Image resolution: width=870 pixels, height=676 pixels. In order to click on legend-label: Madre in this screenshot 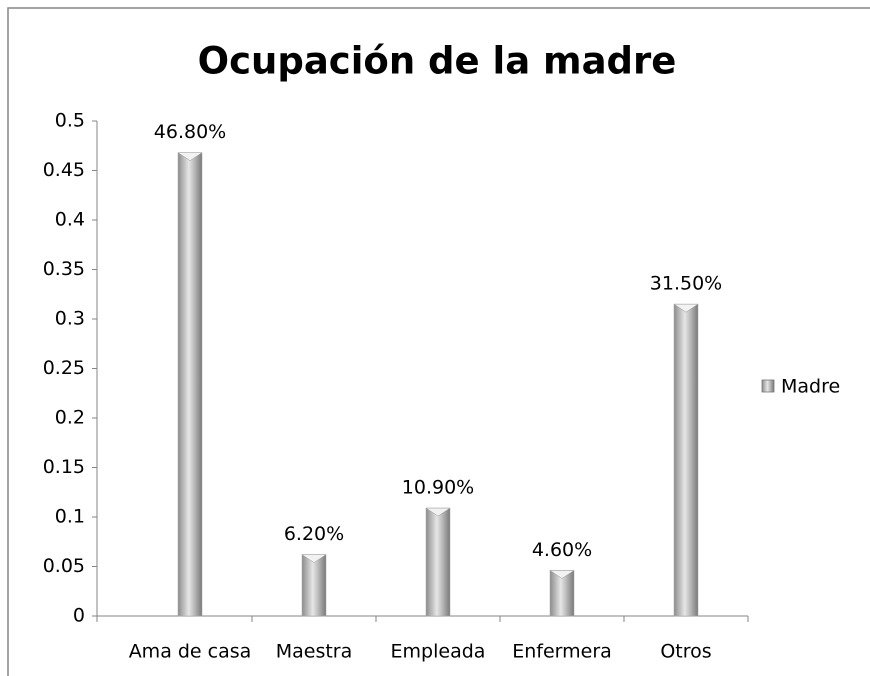, I will do `click(810, 387)`.